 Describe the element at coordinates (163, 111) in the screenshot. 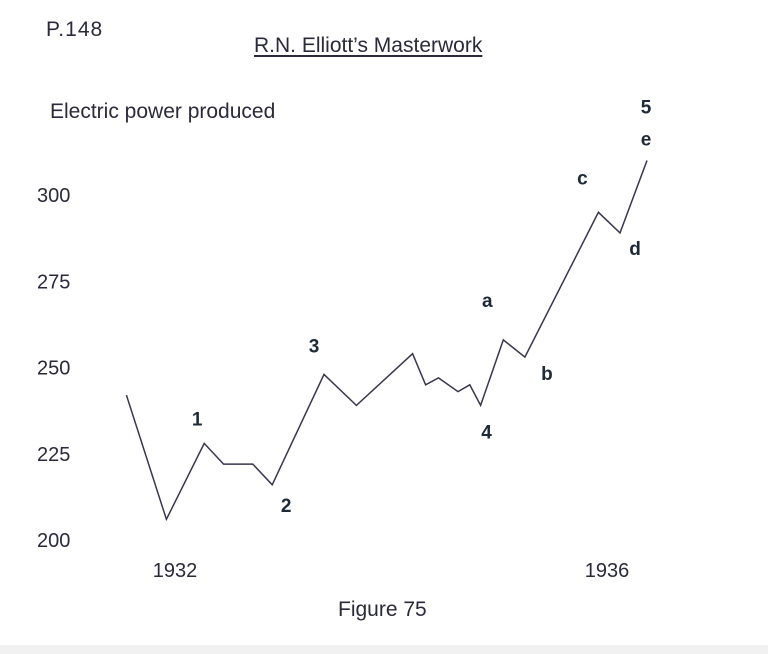

I see `y-axis-label: Electric power produced` at that location.